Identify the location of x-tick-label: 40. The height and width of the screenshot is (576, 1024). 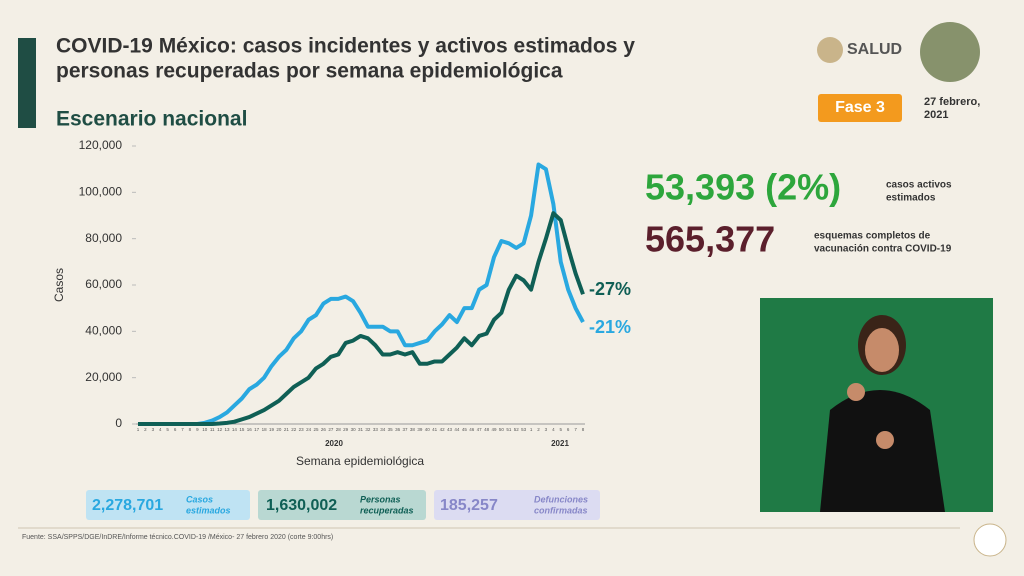
(428, 429).